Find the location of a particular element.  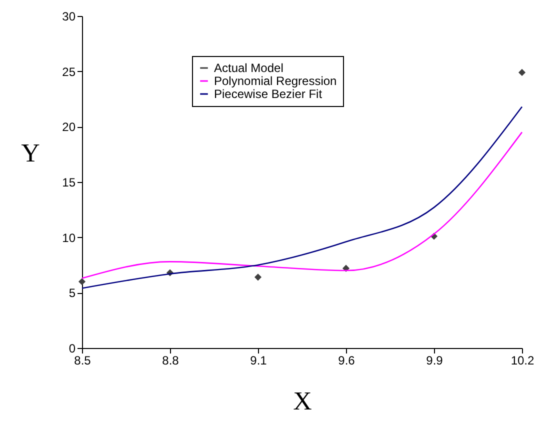

x-tick-label: 8.5 is located at coordinates (83, 361).